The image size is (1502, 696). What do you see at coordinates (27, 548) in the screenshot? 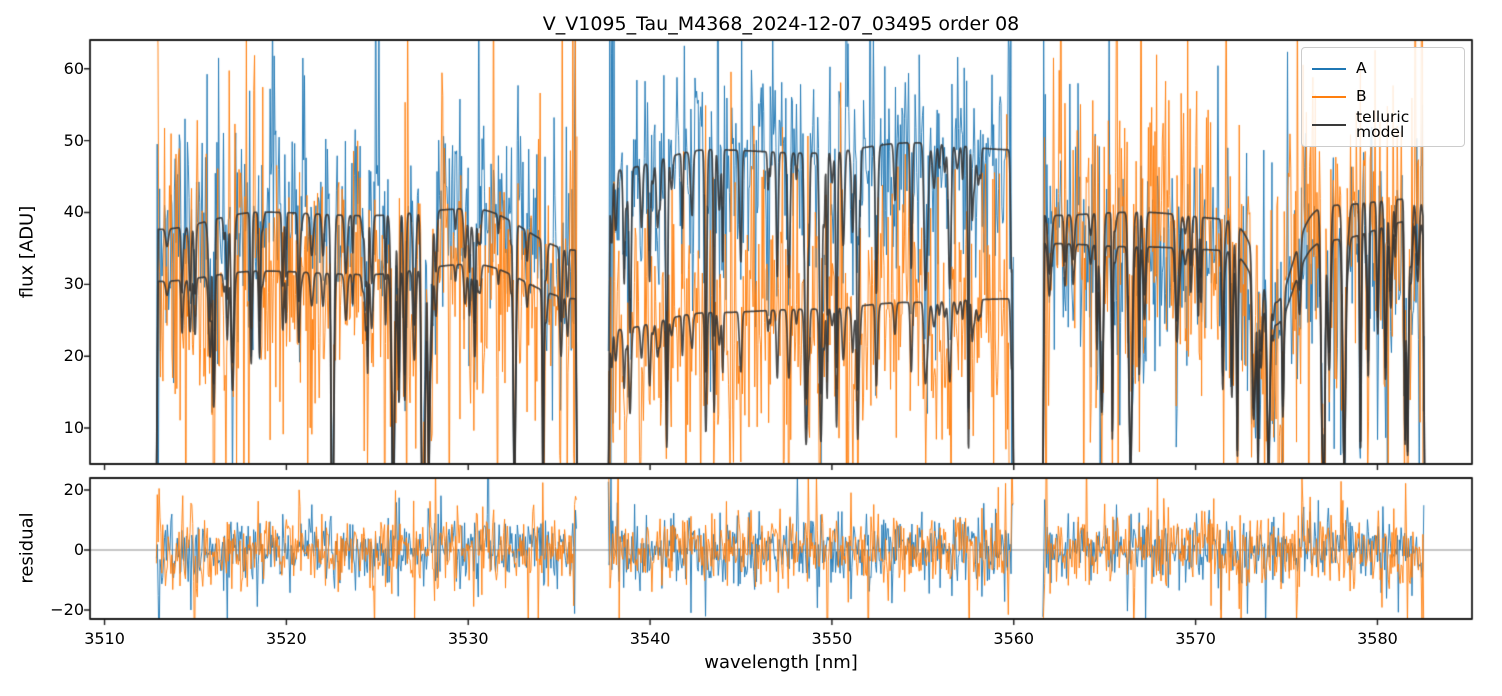
I see `residual-axis-label: residual` at bounding box center [27, 548].